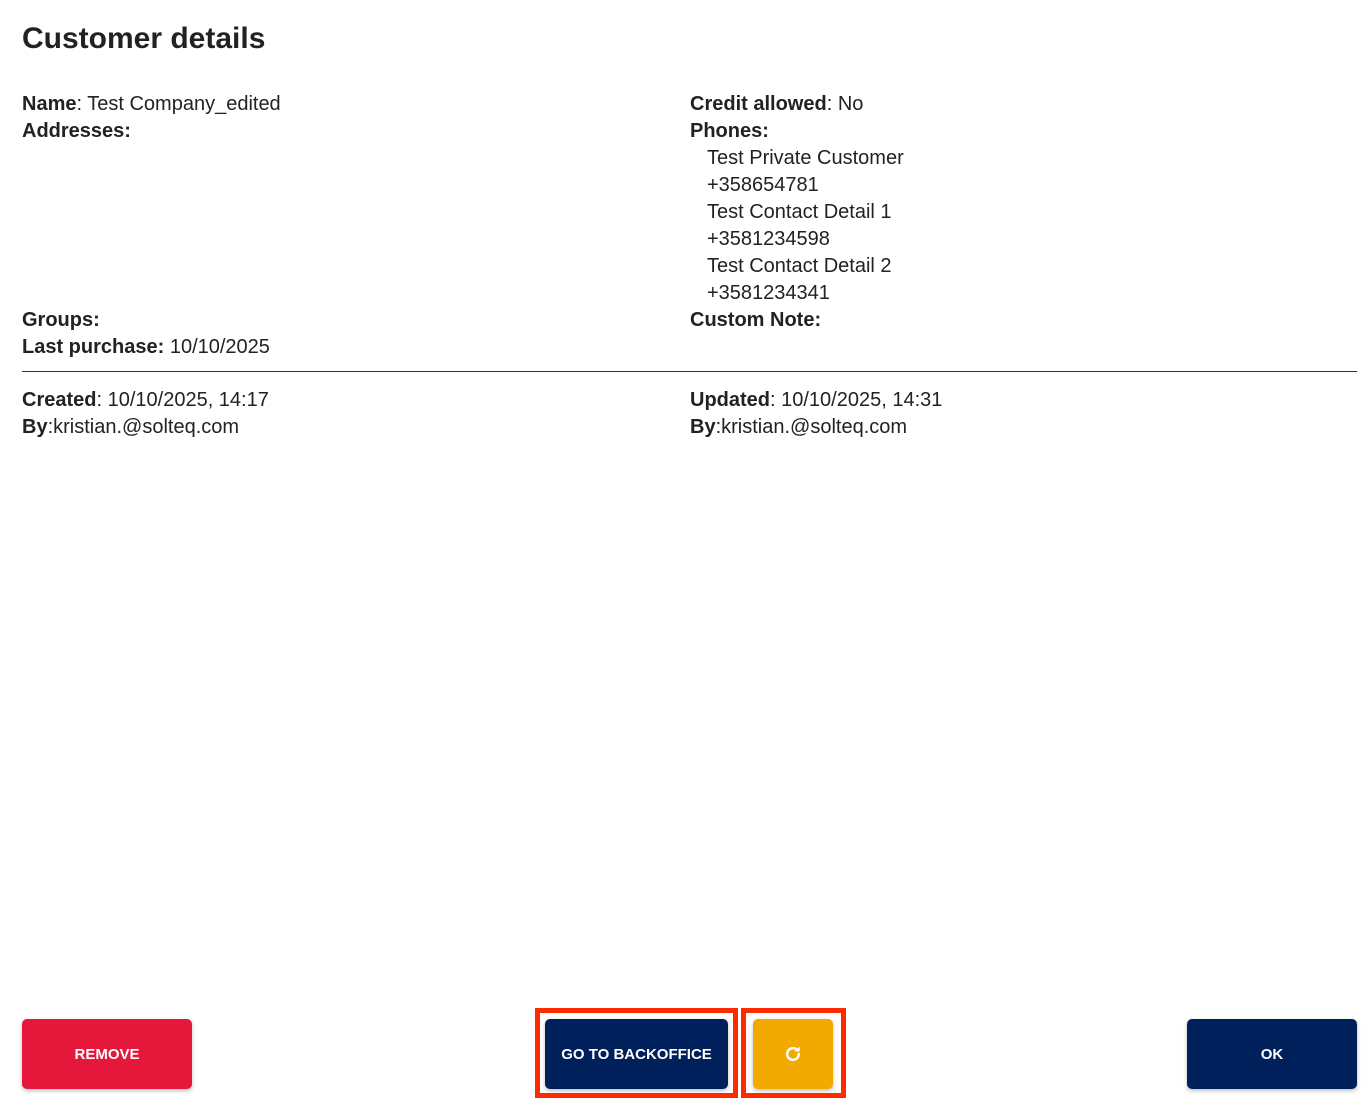  What do you see at coordinates (805, 158) in the screenshot?
I see `phone-entry: Test Private Customer` at bounding box center [805, 158].